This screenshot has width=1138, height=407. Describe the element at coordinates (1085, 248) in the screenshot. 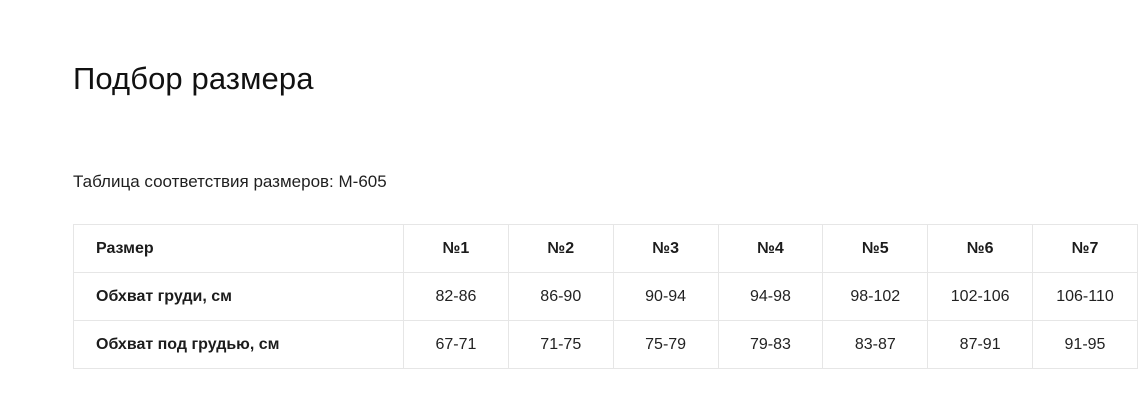

I see `header-cell-size-7: №7` at that location.